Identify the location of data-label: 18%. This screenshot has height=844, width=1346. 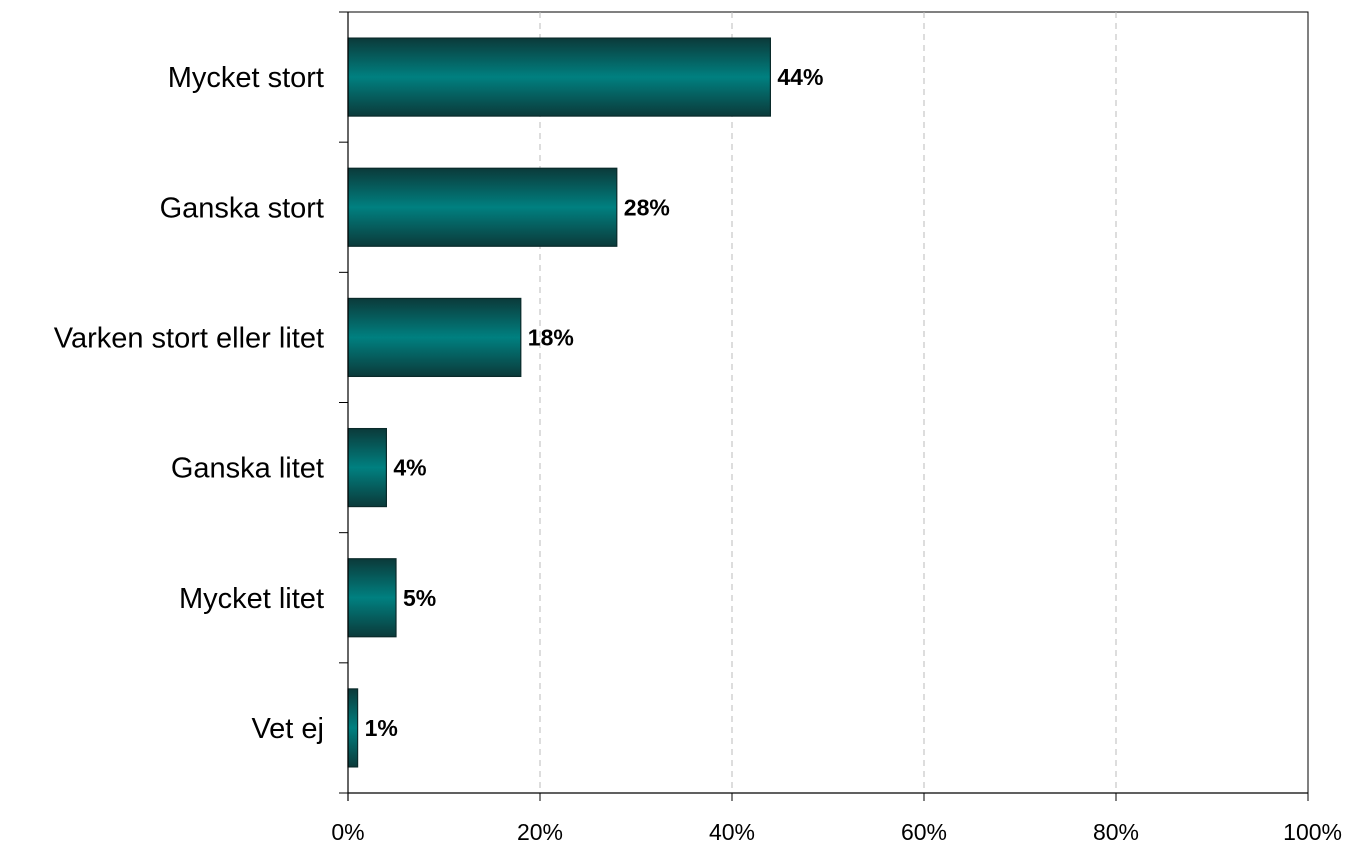
(551, 337).